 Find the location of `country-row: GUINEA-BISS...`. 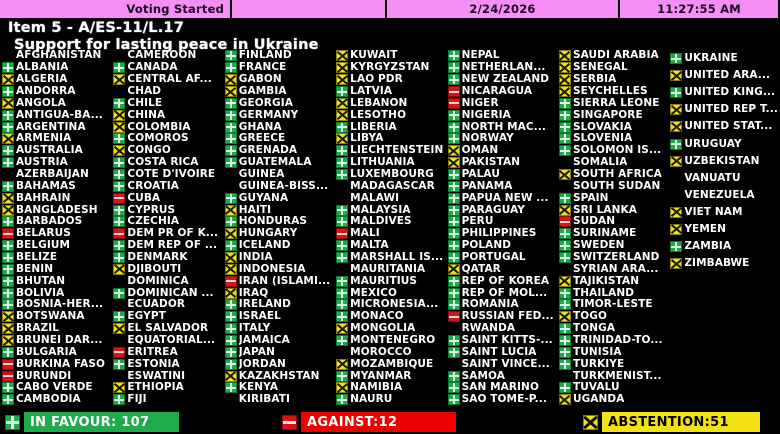

country-row: GUINEA-BISS... is located at coordinates (278, 186).